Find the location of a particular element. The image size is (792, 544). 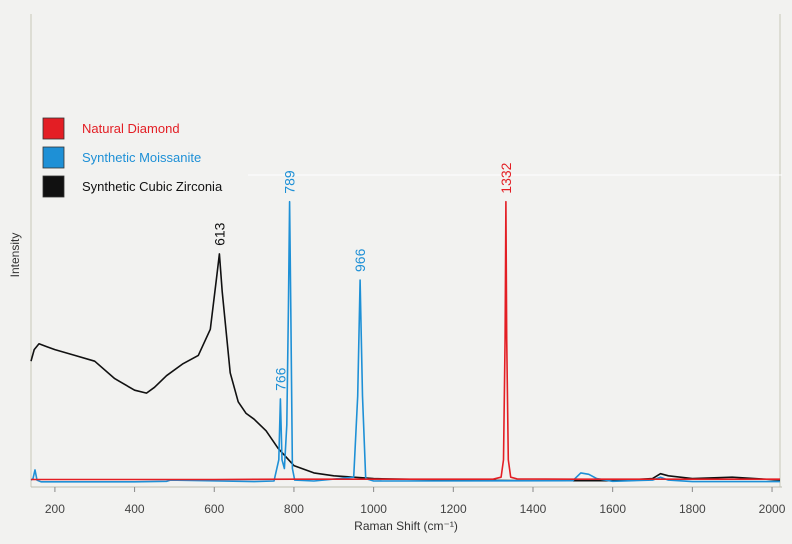

x-tick-label: 400 is located at coordinates (135, 509).